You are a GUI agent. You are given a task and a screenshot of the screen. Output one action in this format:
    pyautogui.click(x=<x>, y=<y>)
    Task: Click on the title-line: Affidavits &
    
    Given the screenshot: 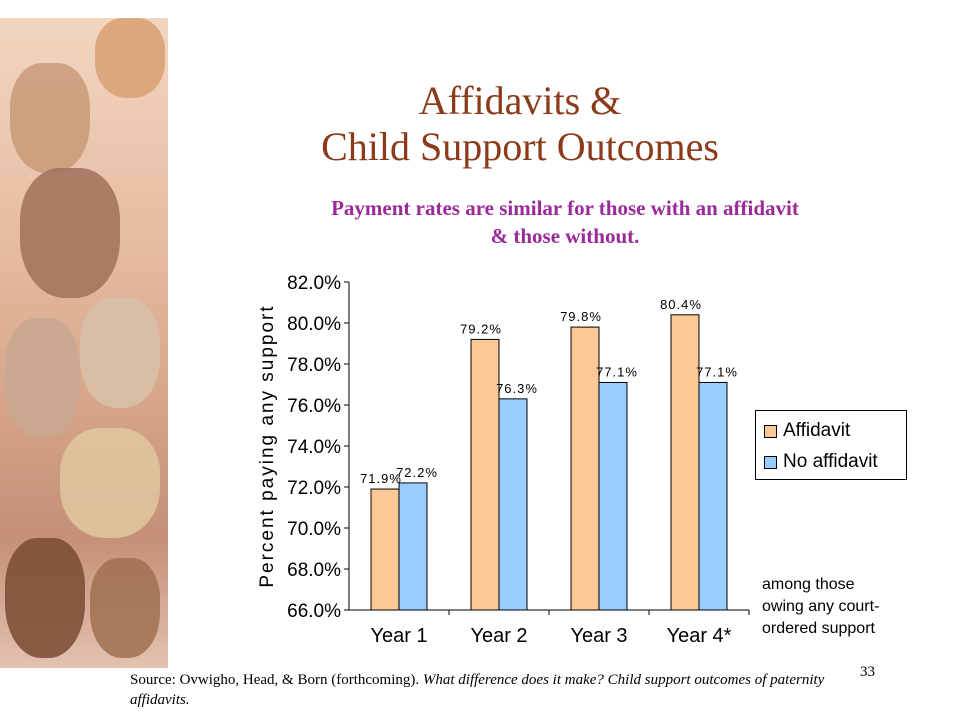 What is the action you would take?
    pyautogui.click(x=520, y=100)
    